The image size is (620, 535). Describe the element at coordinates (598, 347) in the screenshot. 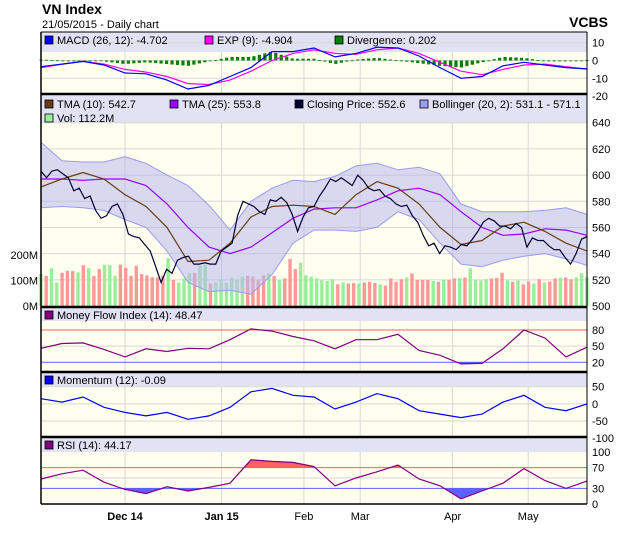

I see `mfi-tick-label: 50` at that location.